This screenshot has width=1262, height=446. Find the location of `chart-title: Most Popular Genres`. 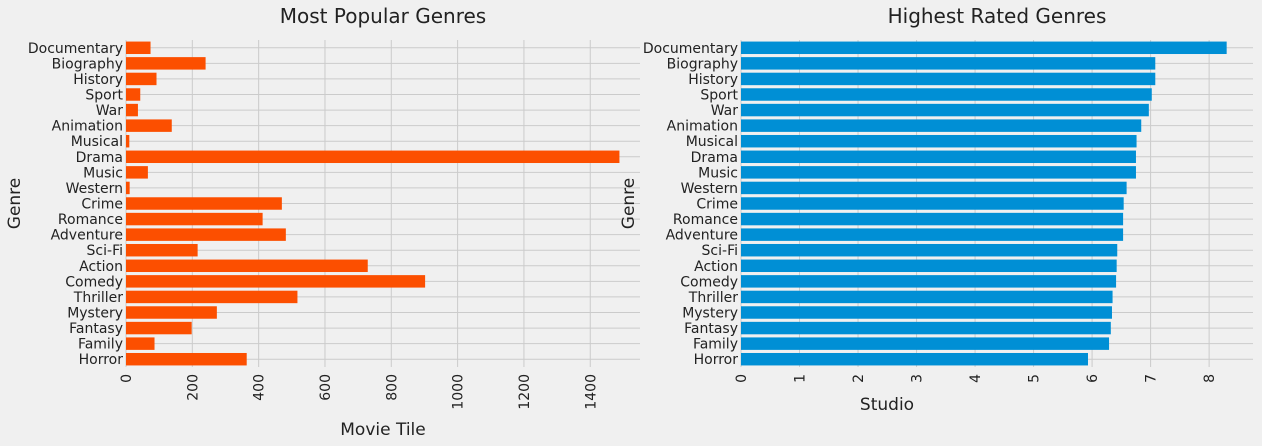

chart-title: Most Popular Genres is located at coordinates (383, 16).